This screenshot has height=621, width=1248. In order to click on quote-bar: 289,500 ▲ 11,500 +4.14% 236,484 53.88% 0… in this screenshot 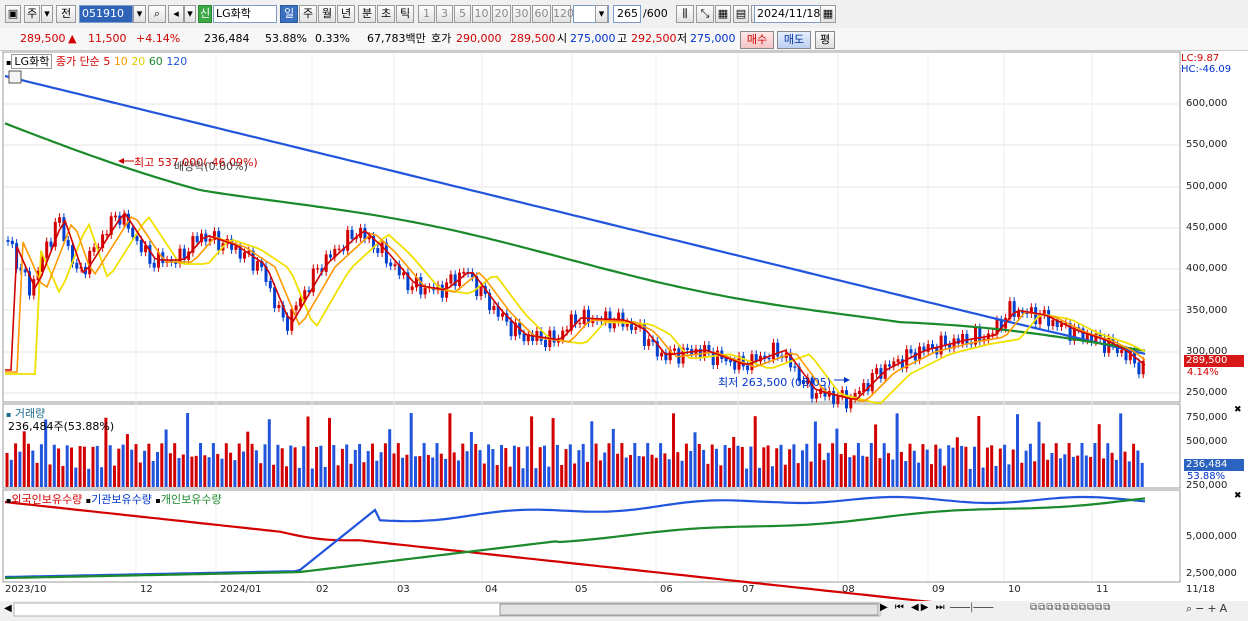, I will do `click(624, 39)`.